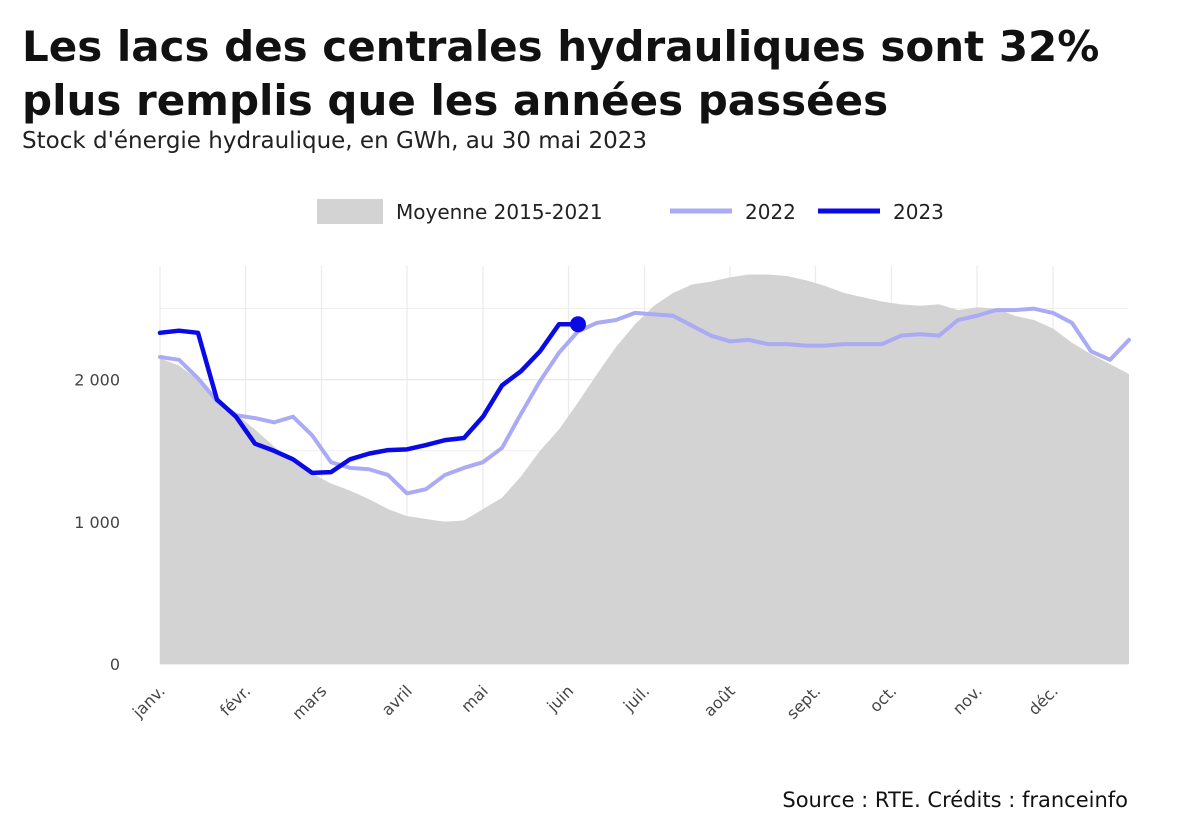  Describe the element at coordinates (397, 700) in the screenshot. I see `x-tick-label: avril` at that location.